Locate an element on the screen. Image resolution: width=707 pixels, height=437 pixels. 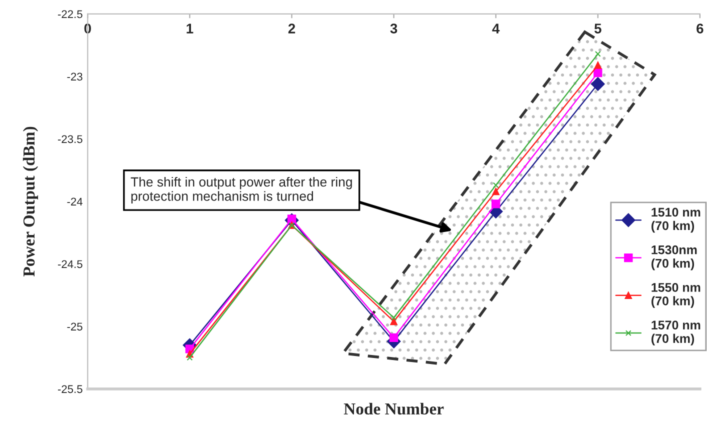
legend-label: 1510 nm (70 km) is located at coordinates (676, 220).